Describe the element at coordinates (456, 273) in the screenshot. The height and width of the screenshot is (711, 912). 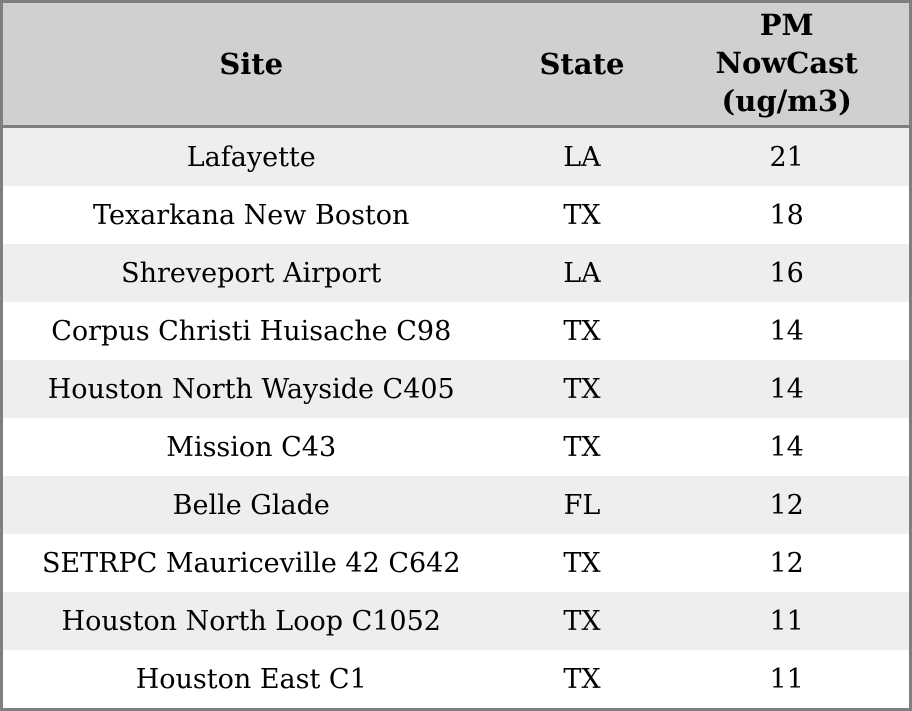
I see `table-row: Shreveport Airport LA 16` at that location.